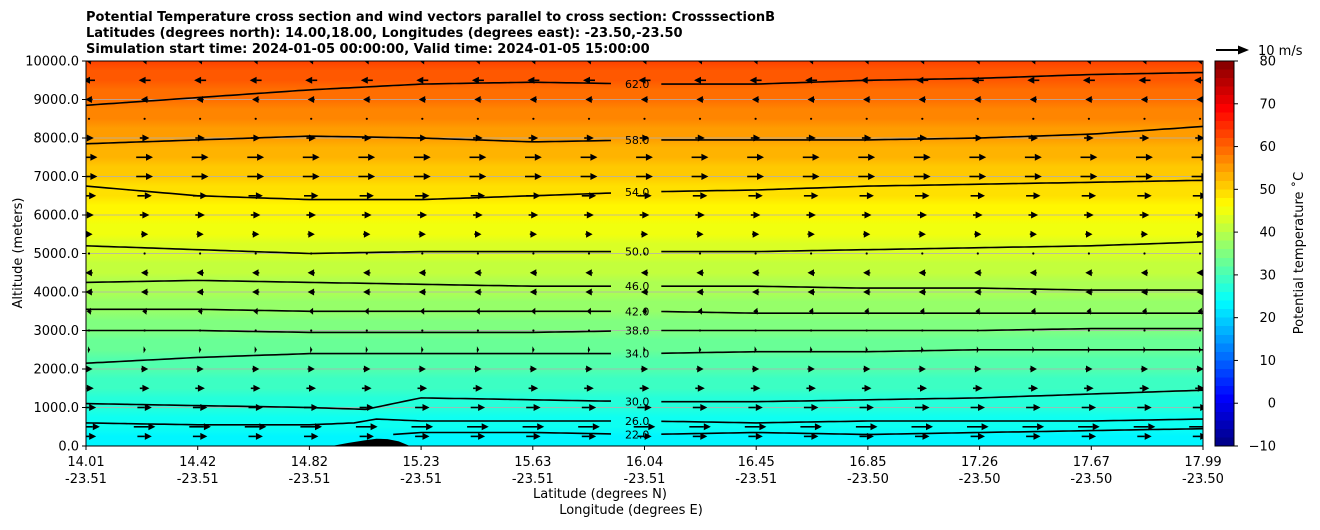 The width and height of the screenshot is (1320, 530). Describe the element at coordinates (1267, 104) in the screenshot. I see `colorbar-tick-label: 70` at that location.